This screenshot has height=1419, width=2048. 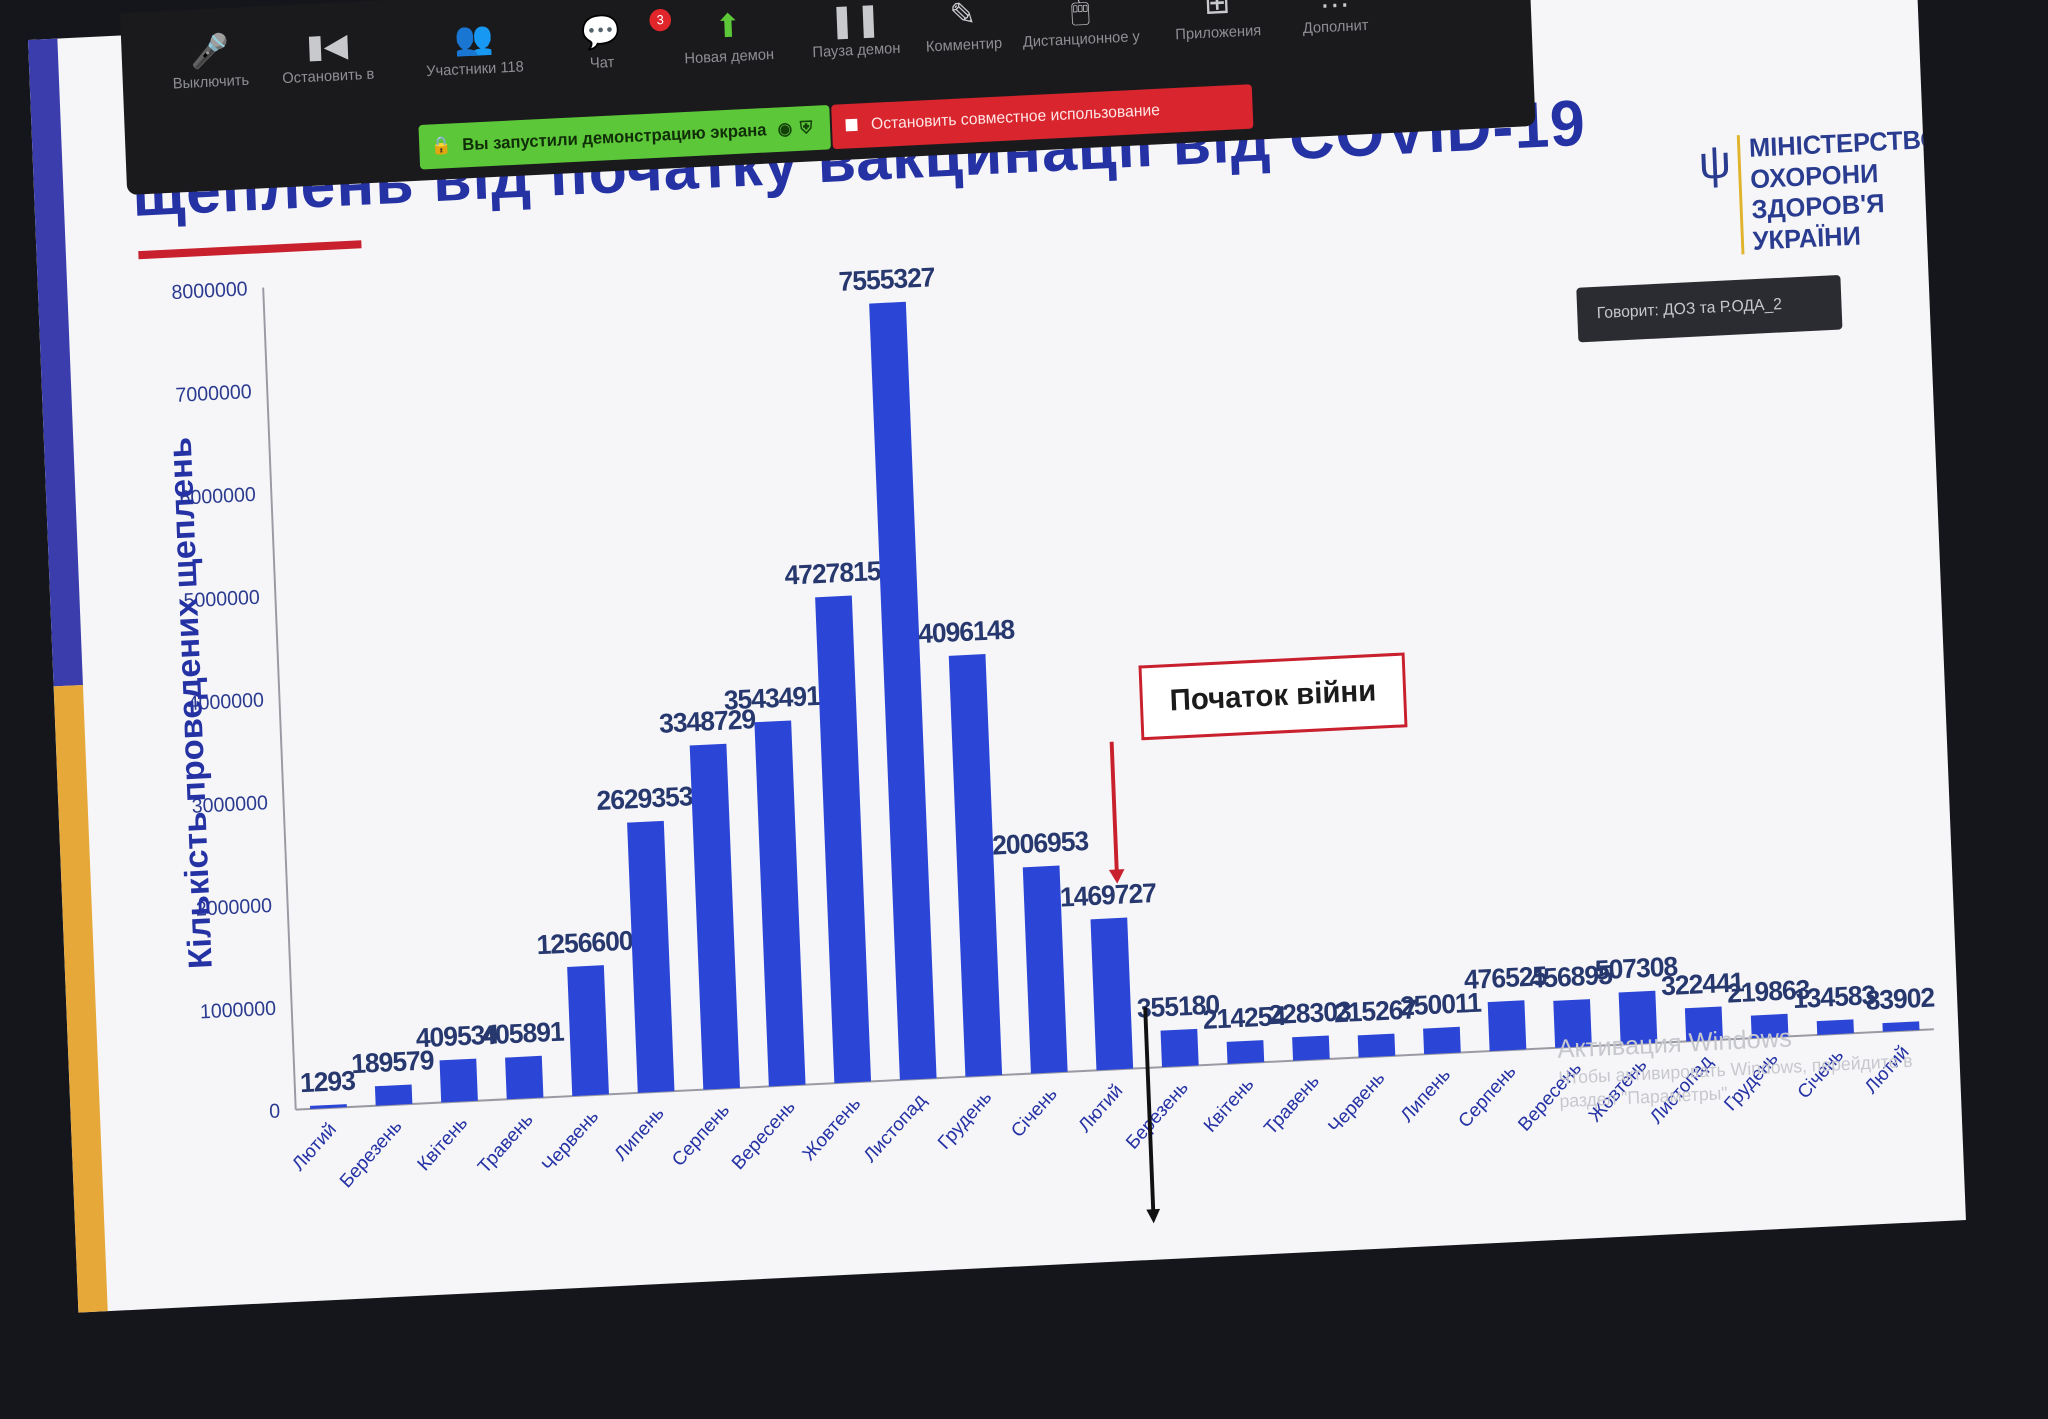 I want to click on x-tick-label: Січень, so click(x=1034, y=1112).